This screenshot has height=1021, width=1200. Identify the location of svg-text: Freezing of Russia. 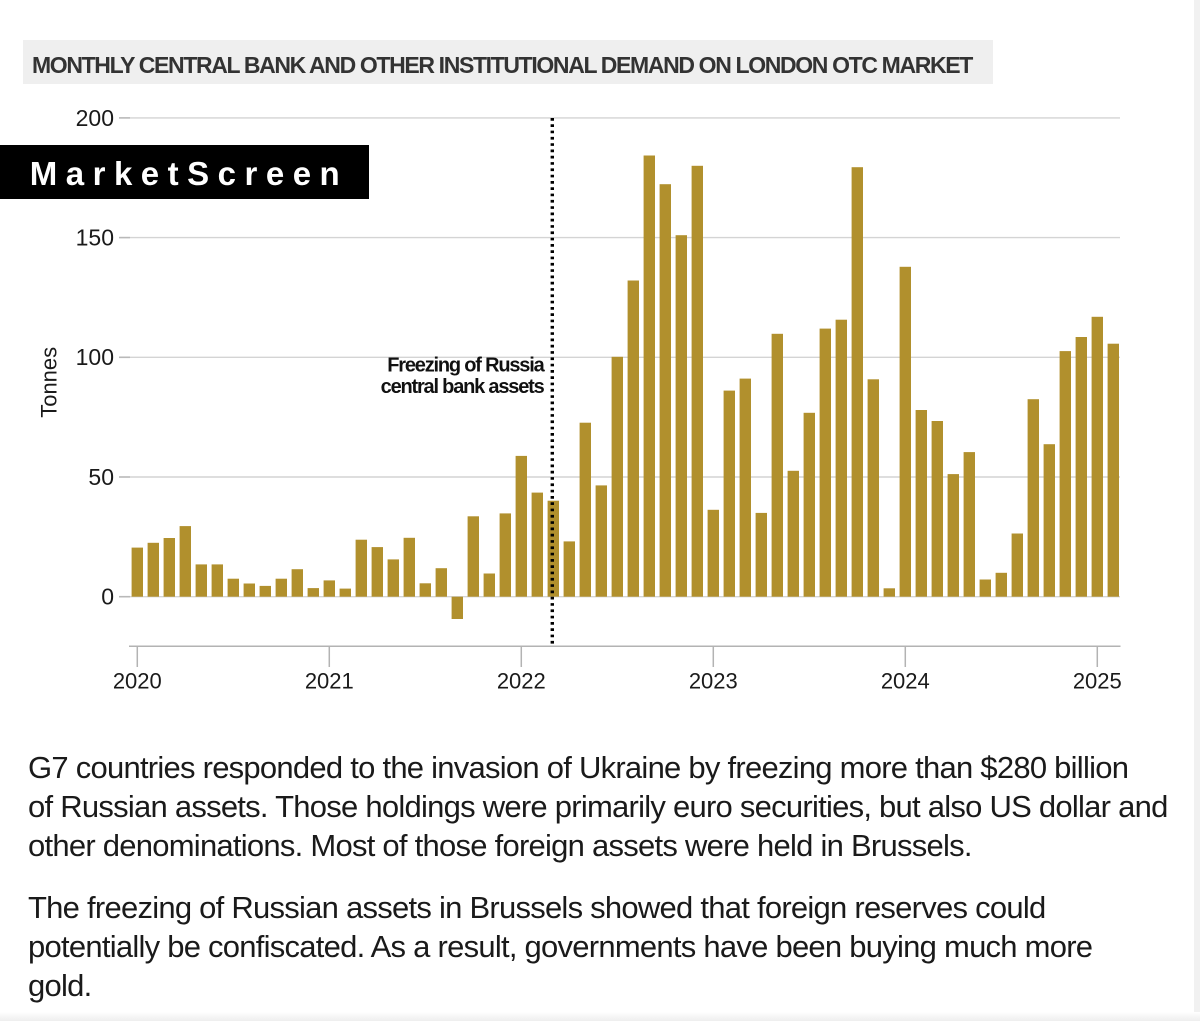
(466, 366).